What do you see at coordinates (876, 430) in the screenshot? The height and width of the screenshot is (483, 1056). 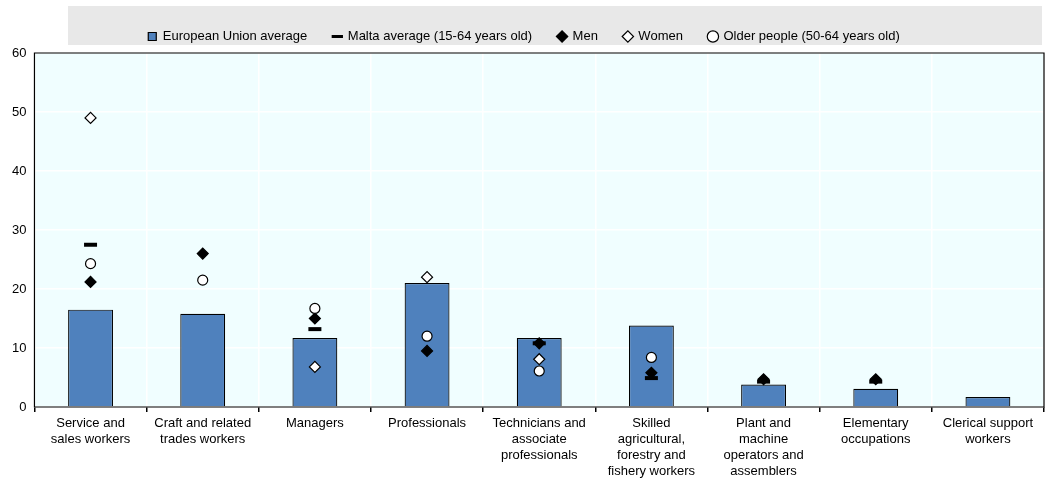 I see `x-tick-label: Elementary occupations` at bounding box center [876, 430].